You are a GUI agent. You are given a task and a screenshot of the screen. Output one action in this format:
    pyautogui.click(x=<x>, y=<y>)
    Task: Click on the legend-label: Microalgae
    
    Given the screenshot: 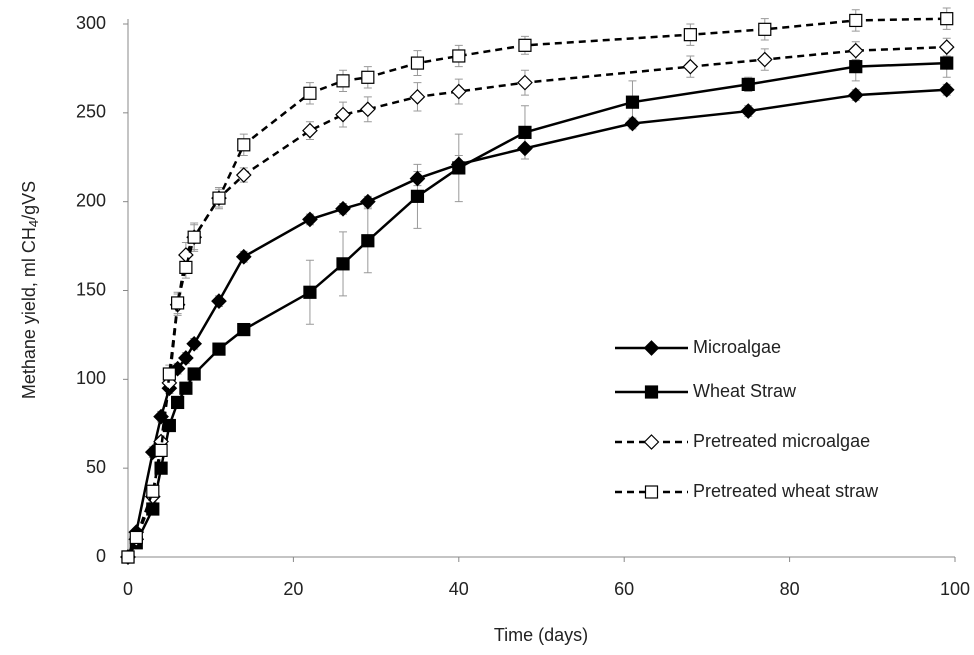 What is the action you would take?
    pyautogui.click(x=737, y=347)
    